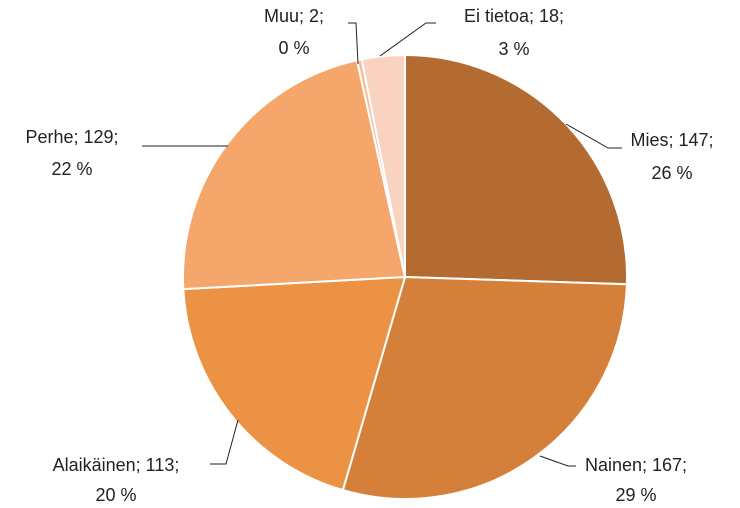 This screenshot has width=740, height=508. What do you see at coordinates (71, 137) in the screenshot?
I see `data-label: Perhe; 129;` at bounding box center [71, 137].